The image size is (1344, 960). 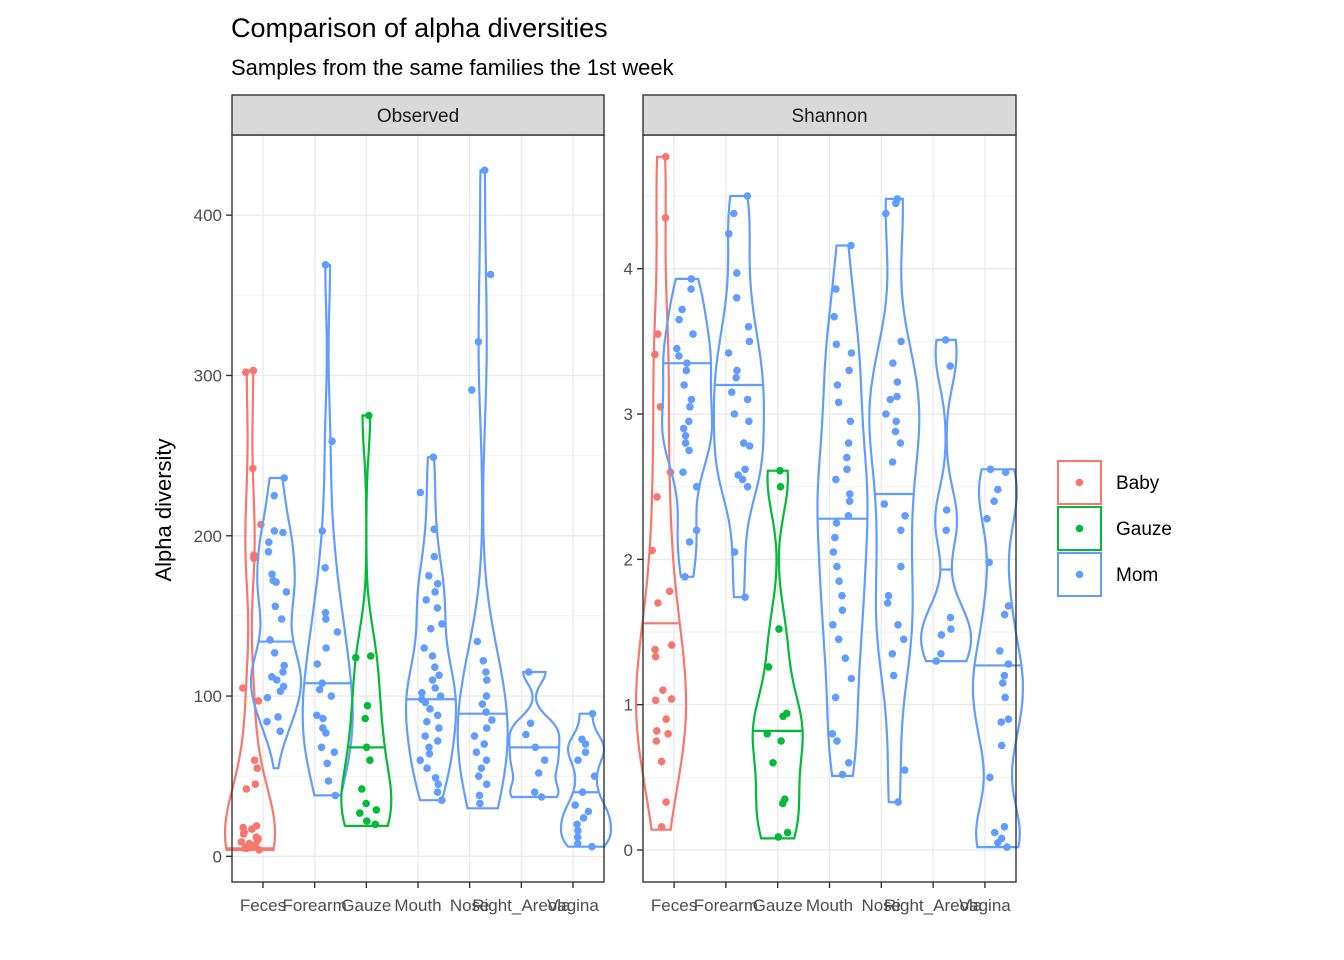 I want to click on x-tick-label-gauze: Gauze, so click(x=366, y=905).